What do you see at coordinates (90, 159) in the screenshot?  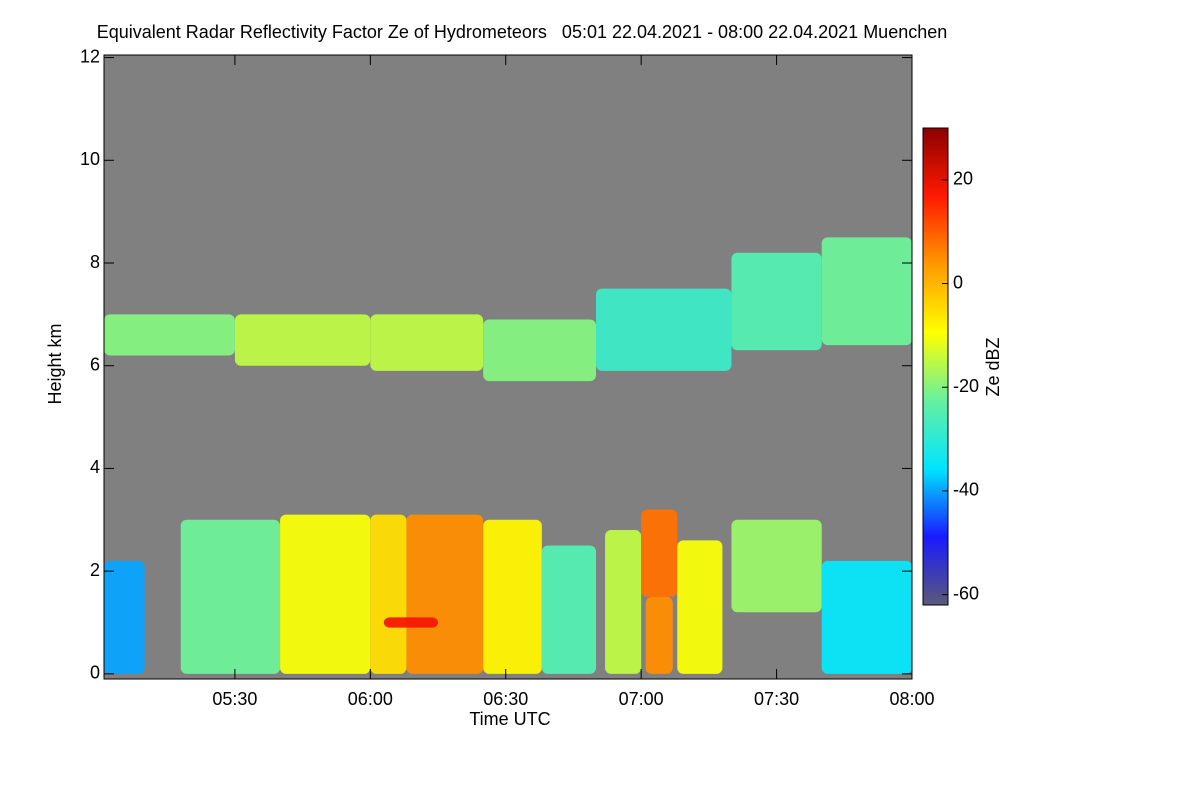 I see `y-tick-label: 10` at bounding box center [90, 159].